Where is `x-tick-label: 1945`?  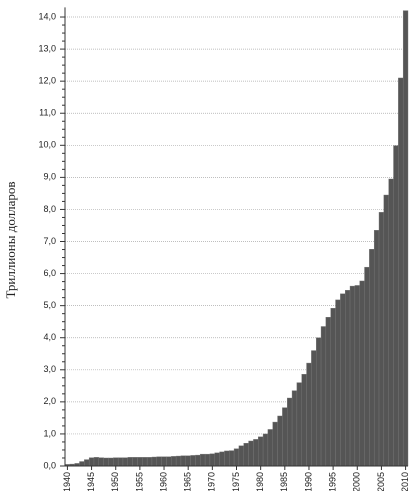 x-tick-label: 1945 is located at coordinates (91, 481).